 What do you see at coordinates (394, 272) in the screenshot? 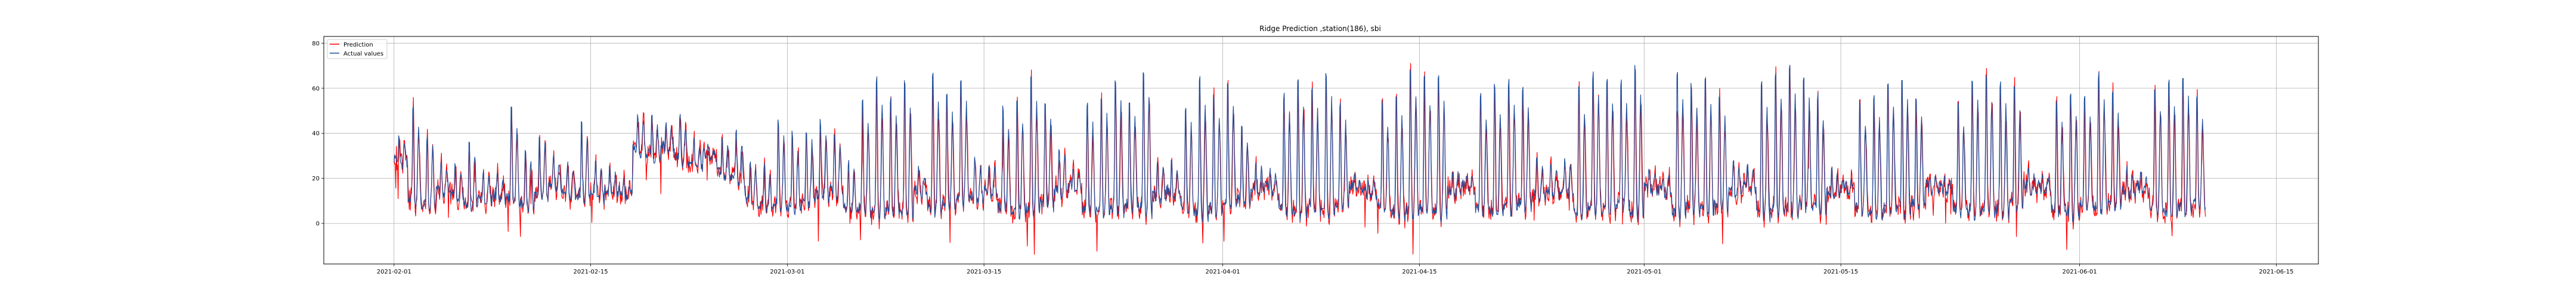
I see `x-tick-label: 2021-02-01` at bounding box center [394, 272].